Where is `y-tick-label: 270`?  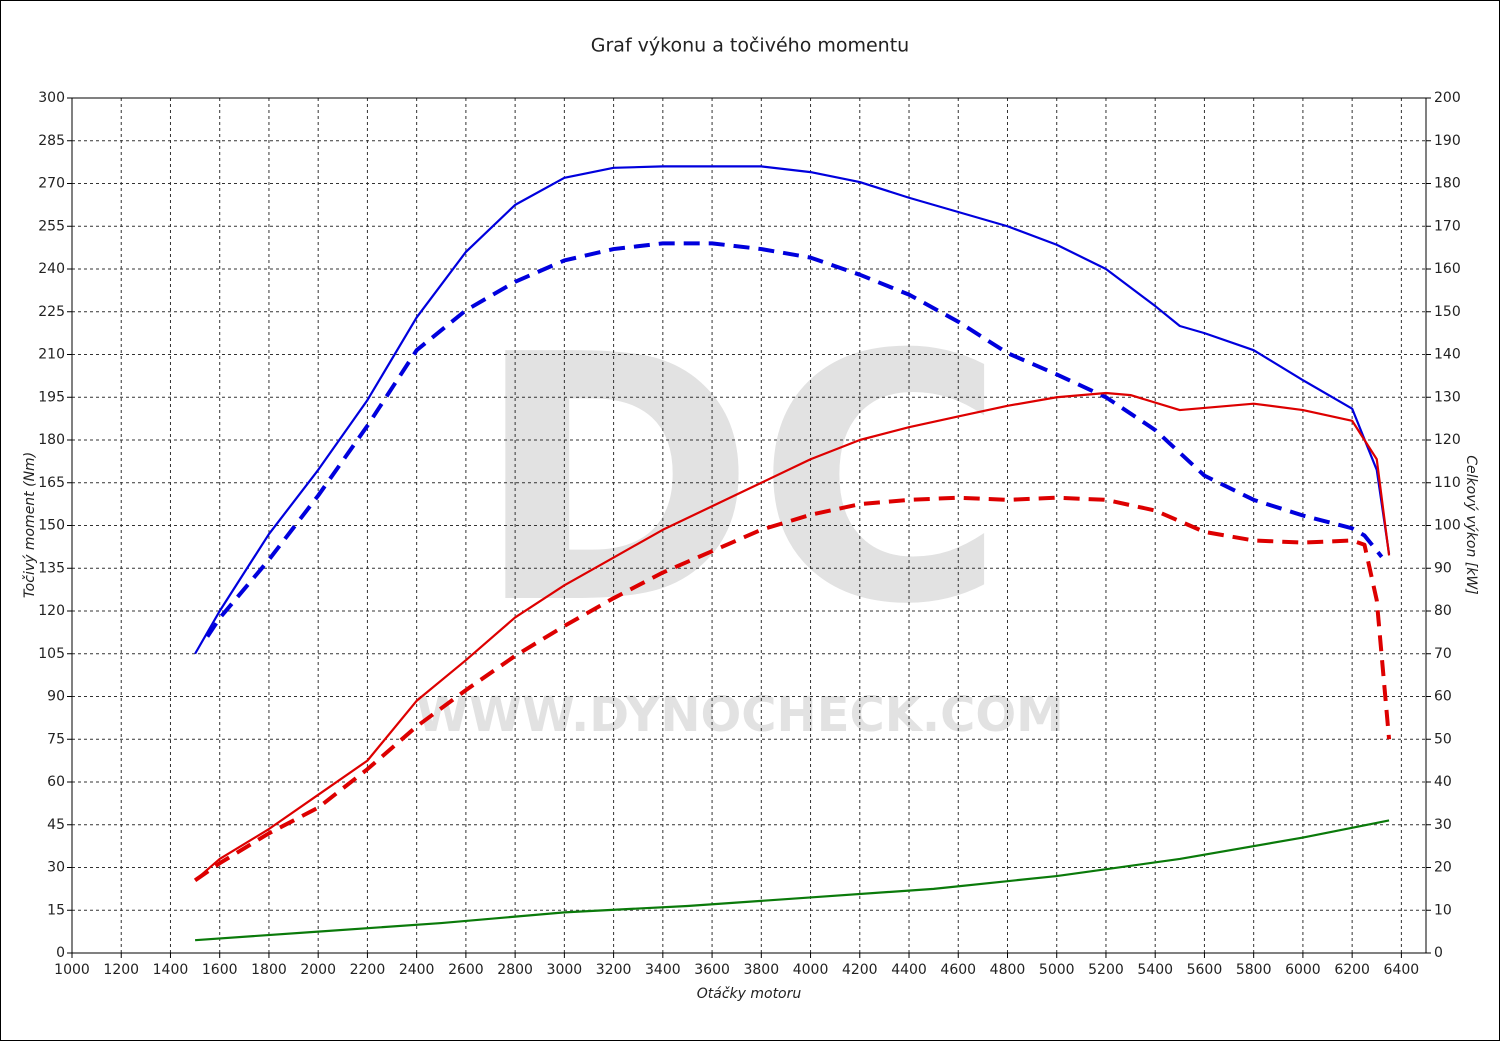 y-tick-label: 270 is located at coordinates (51, 184).